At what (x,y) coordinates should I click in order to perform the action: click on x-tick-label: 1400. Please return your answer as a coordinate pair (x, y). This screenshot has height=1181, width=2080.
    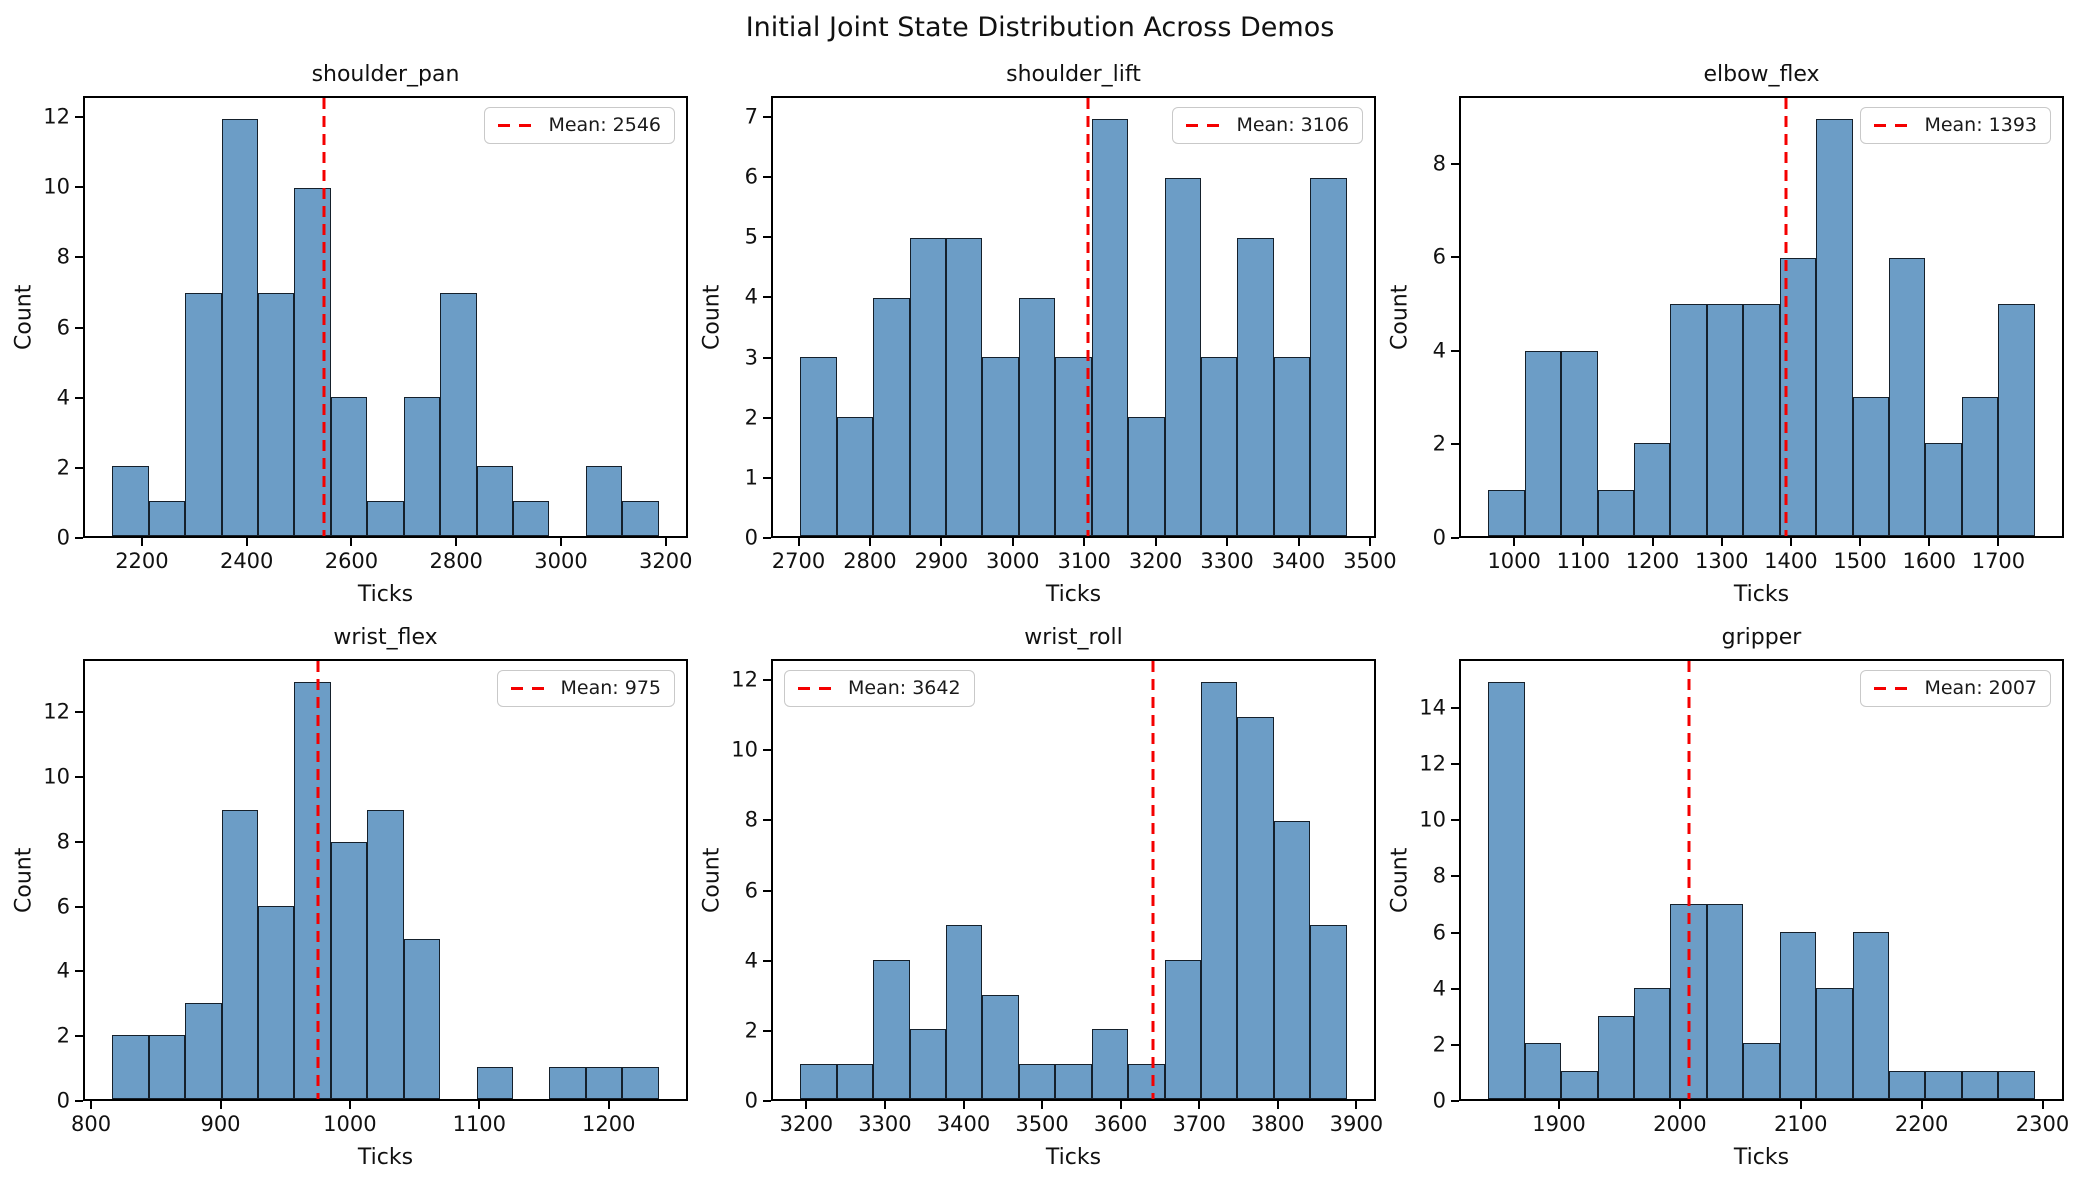
    Looking at the image, I should click on (1791, 561).